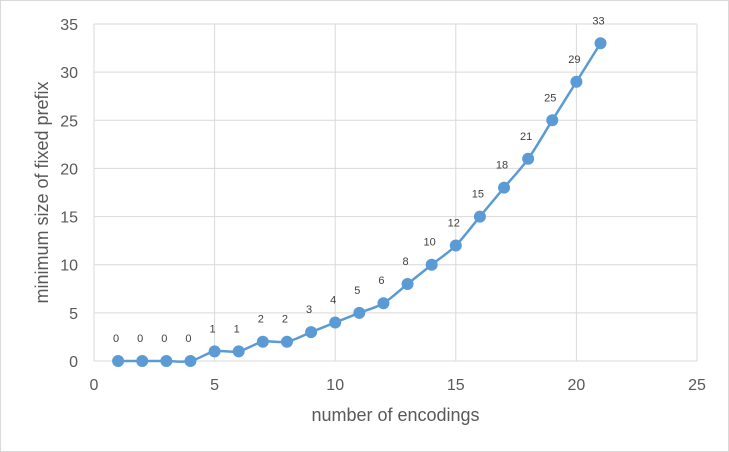  What do you see at coordinates (598, 21) in the screenshot?
I see `data-label: 33` at bounding box center [598, 21].